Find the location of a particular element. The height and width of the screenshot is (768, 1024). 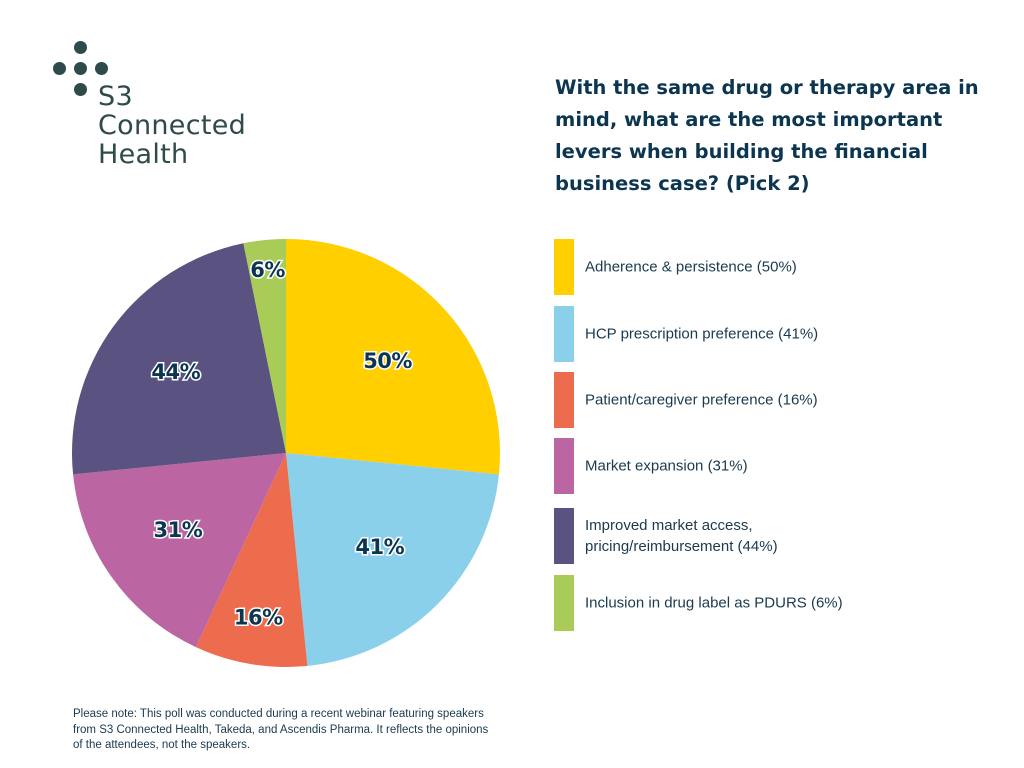

slice-data-label: 41% is located at coordinates (379, 547).